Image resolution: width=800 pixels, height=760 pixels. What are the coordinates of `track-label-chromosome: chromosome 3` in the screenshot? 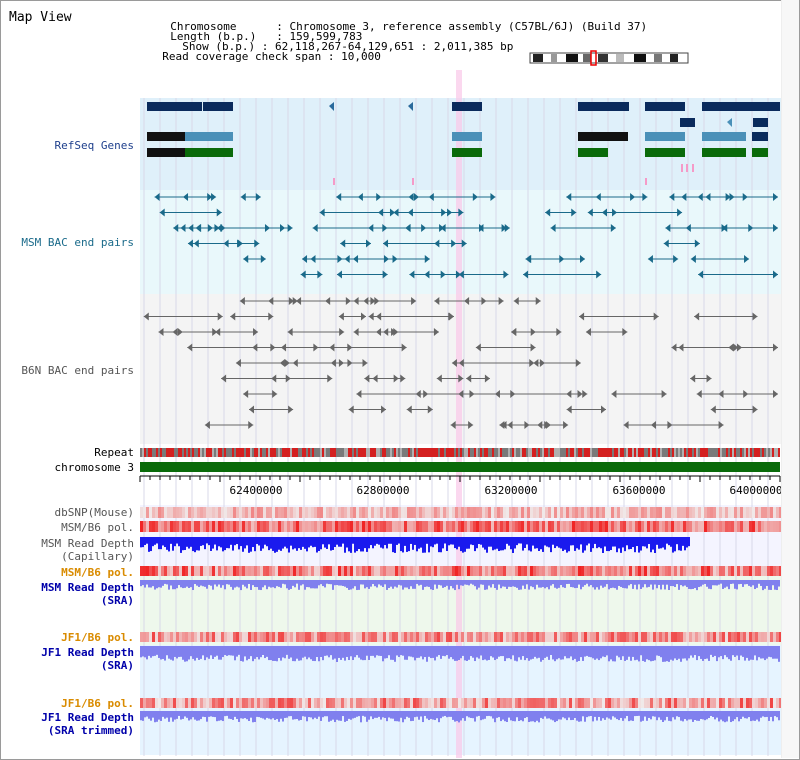 It's located at (94, 467).